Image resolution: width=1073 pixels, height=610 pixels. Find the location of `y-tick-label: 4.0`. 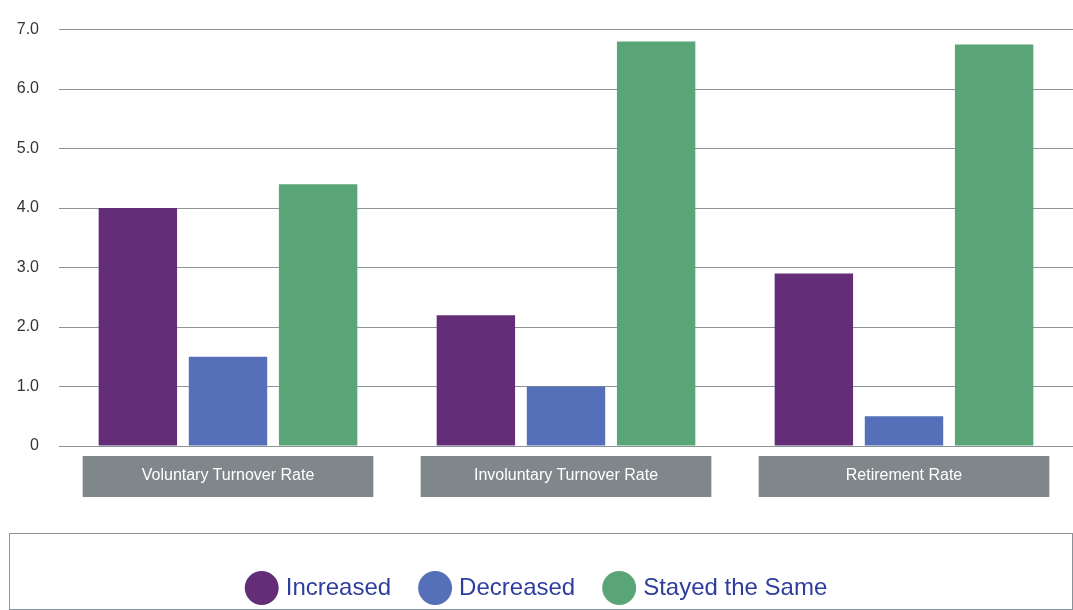

y-tick-label: 4.0 is located at coordinates (28, 207).